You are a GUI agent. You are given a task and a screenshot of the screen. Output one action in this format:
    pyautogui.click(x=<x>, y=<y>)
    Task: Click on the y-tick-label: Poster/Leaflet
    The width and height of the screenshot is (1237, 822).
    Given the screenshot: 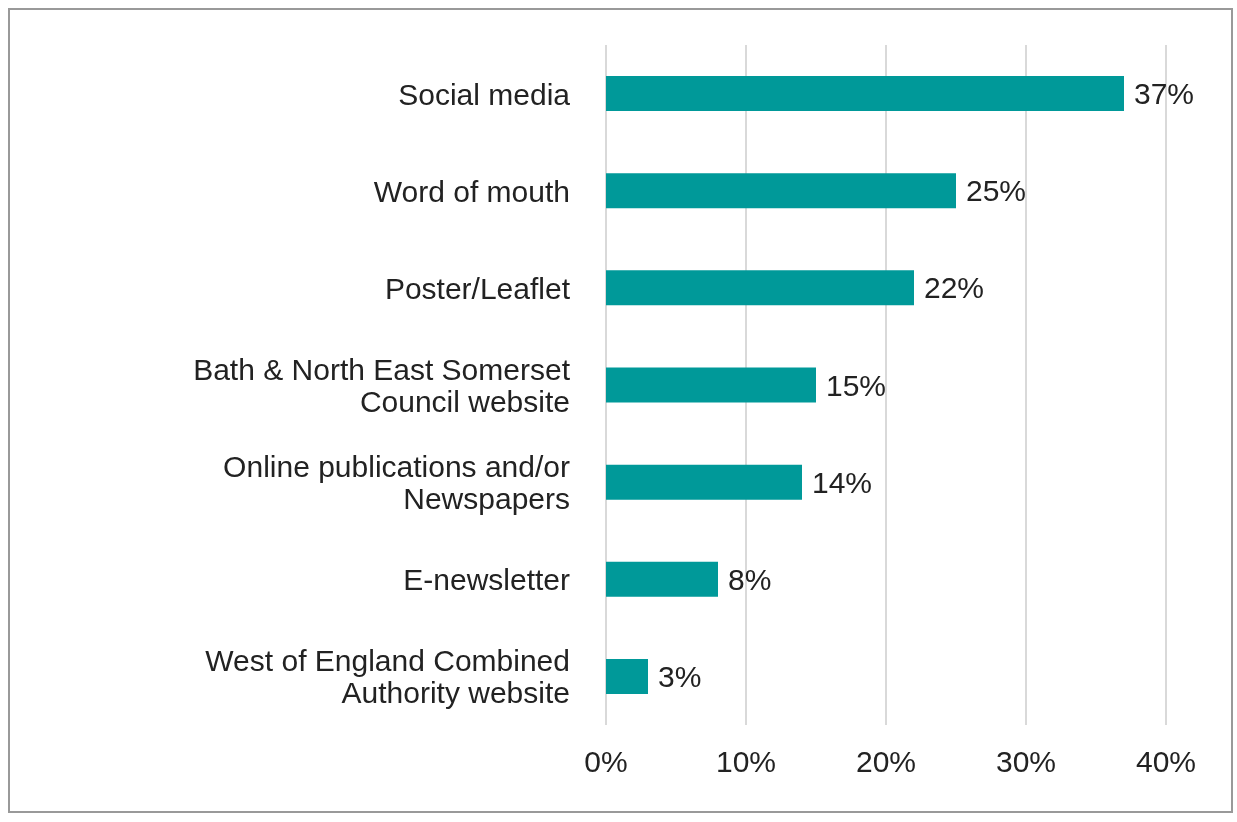 What is the action you would take?
    pyautogui.click(x=477, y=288)
    